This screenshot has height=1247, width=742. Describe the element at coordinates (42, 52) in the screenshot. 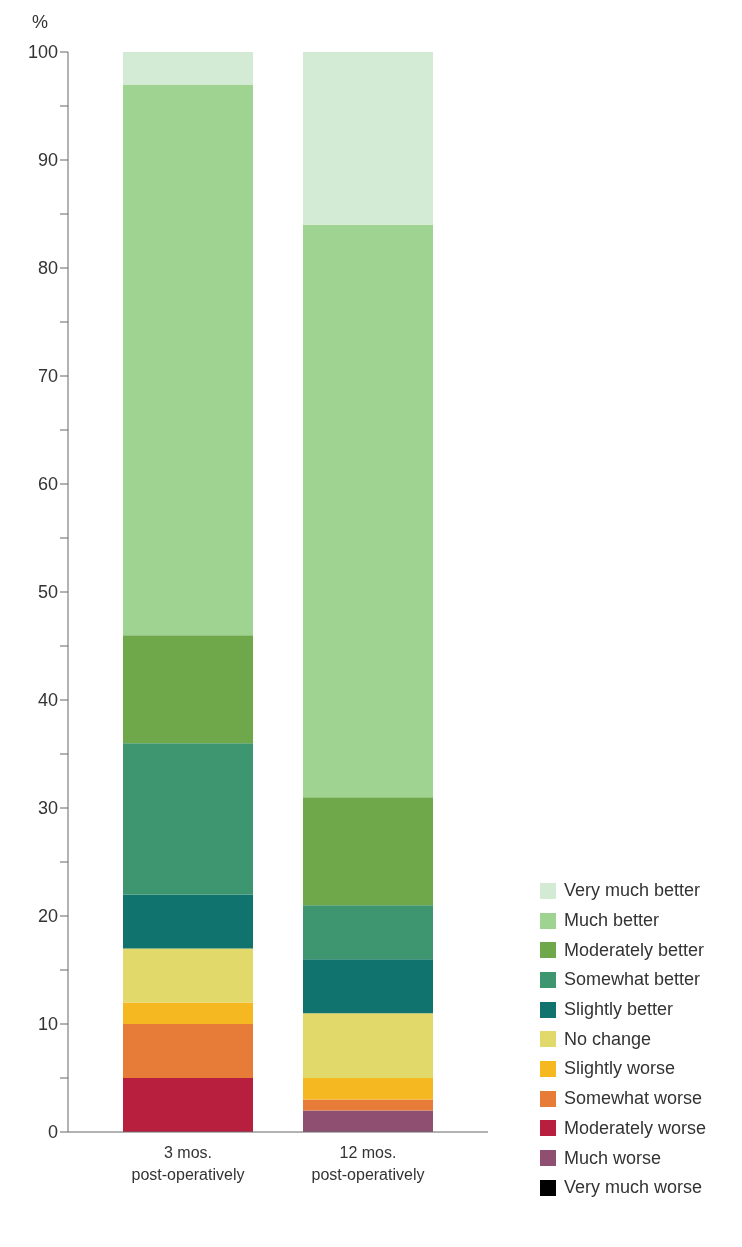

I see `y-tick-label: 100` at that location.